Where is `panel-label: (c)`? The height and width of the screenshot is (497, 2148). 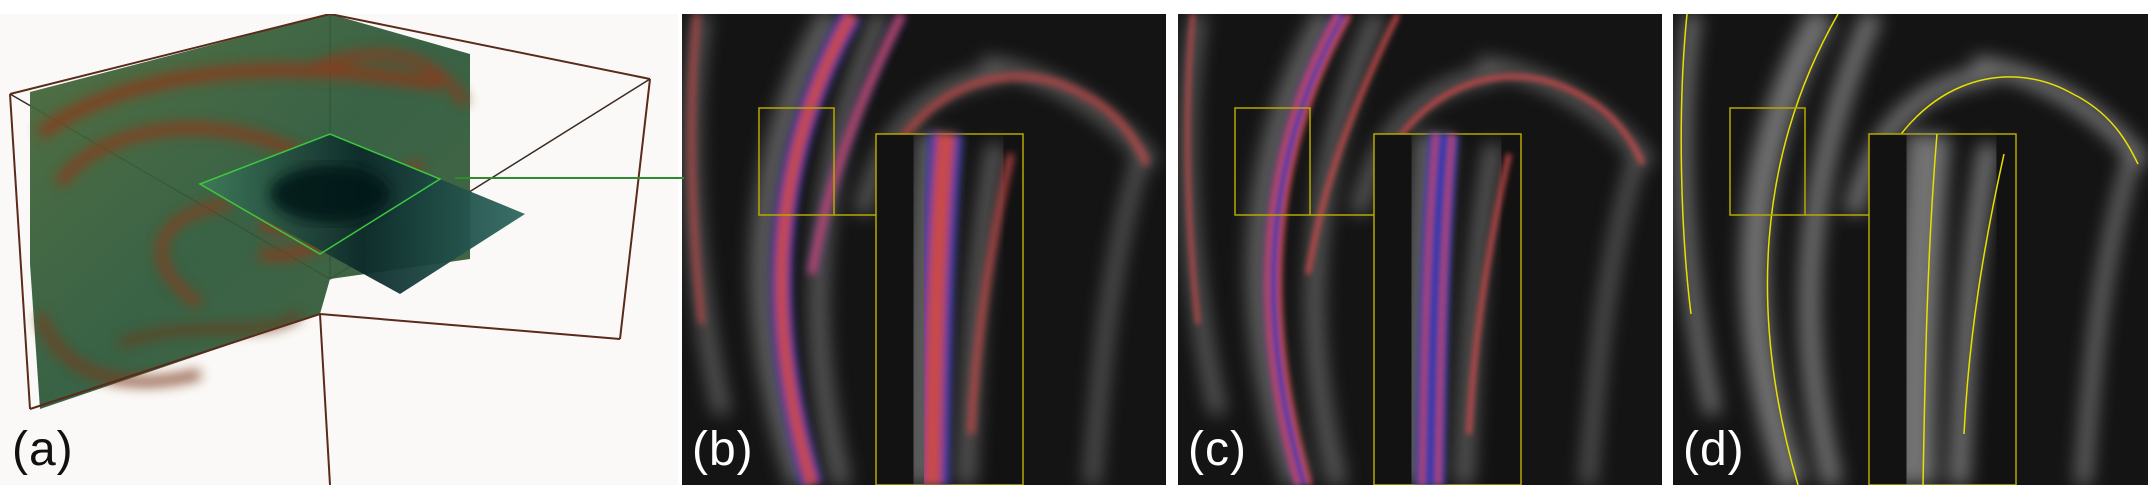
panel-label: (c) is located at coordinates (1217, 449).